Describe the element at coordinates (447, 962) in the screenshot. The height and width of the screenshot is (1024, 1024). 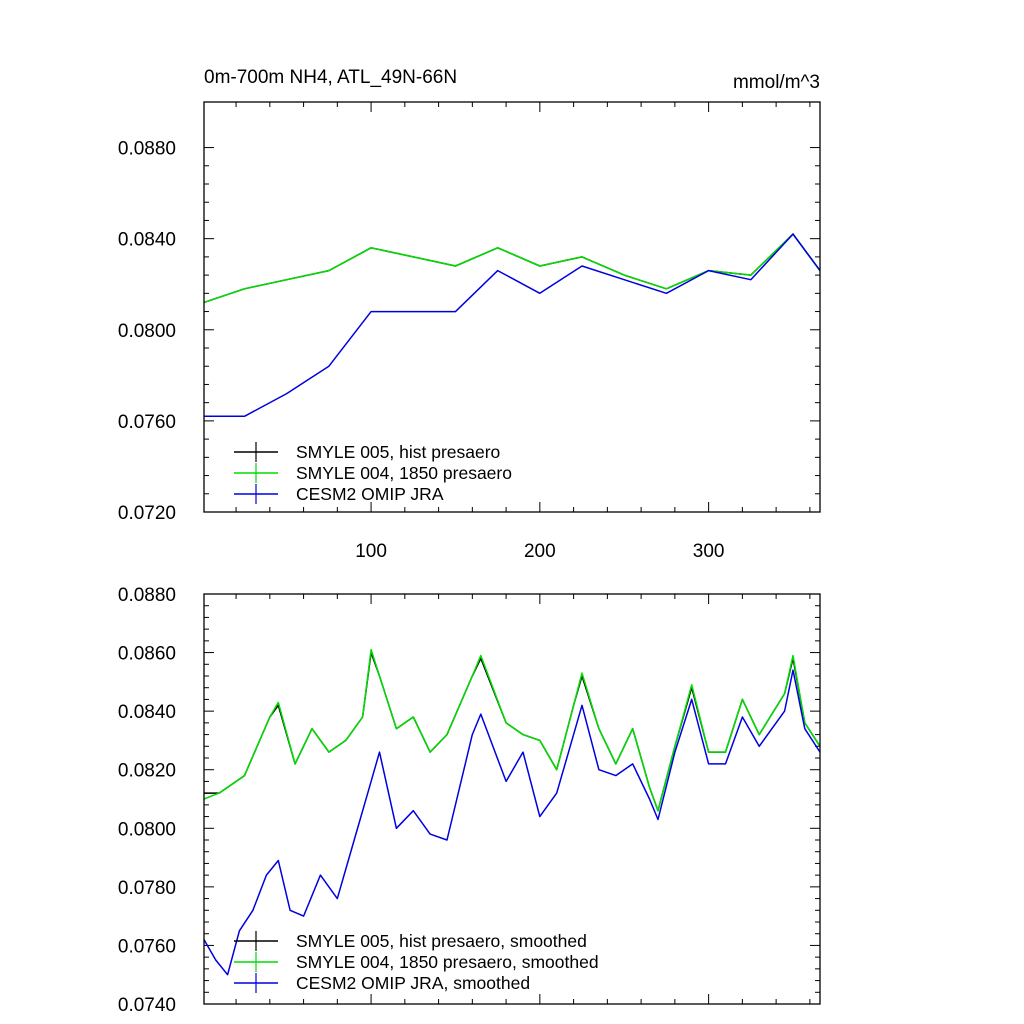
I see `legend-label: SMYLE 004, 1850 presaero, smoothed` at that location.